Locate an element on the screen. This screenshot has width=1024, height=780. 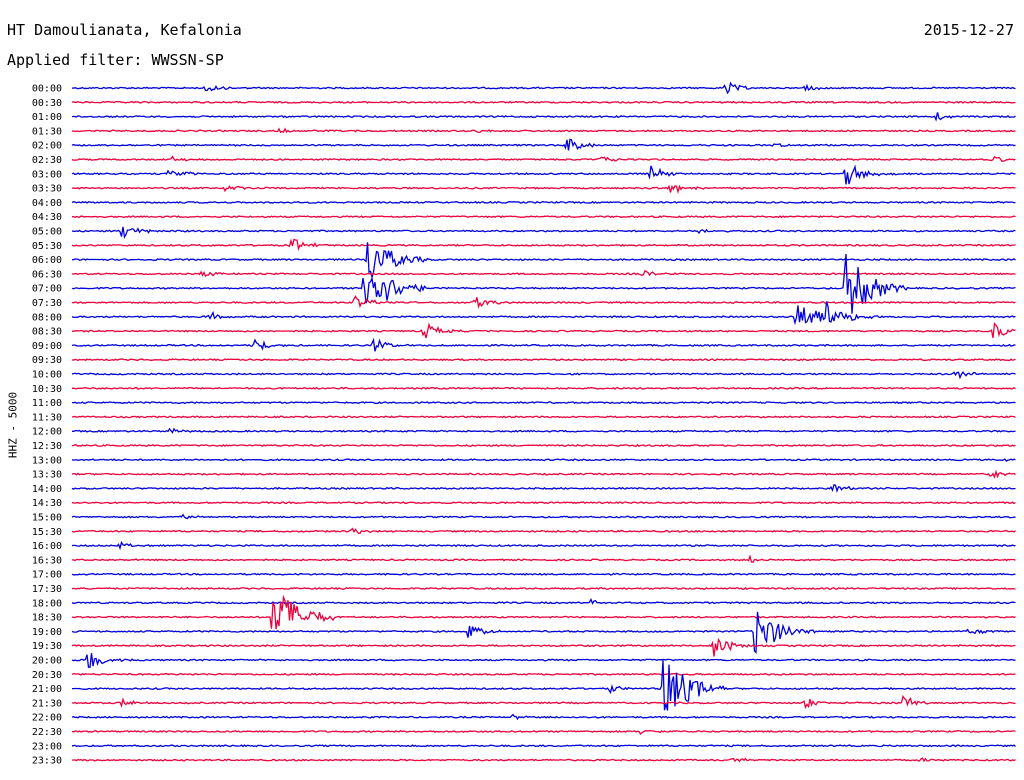
row-time-label: 20:00 is located at coordinates (47, 661).